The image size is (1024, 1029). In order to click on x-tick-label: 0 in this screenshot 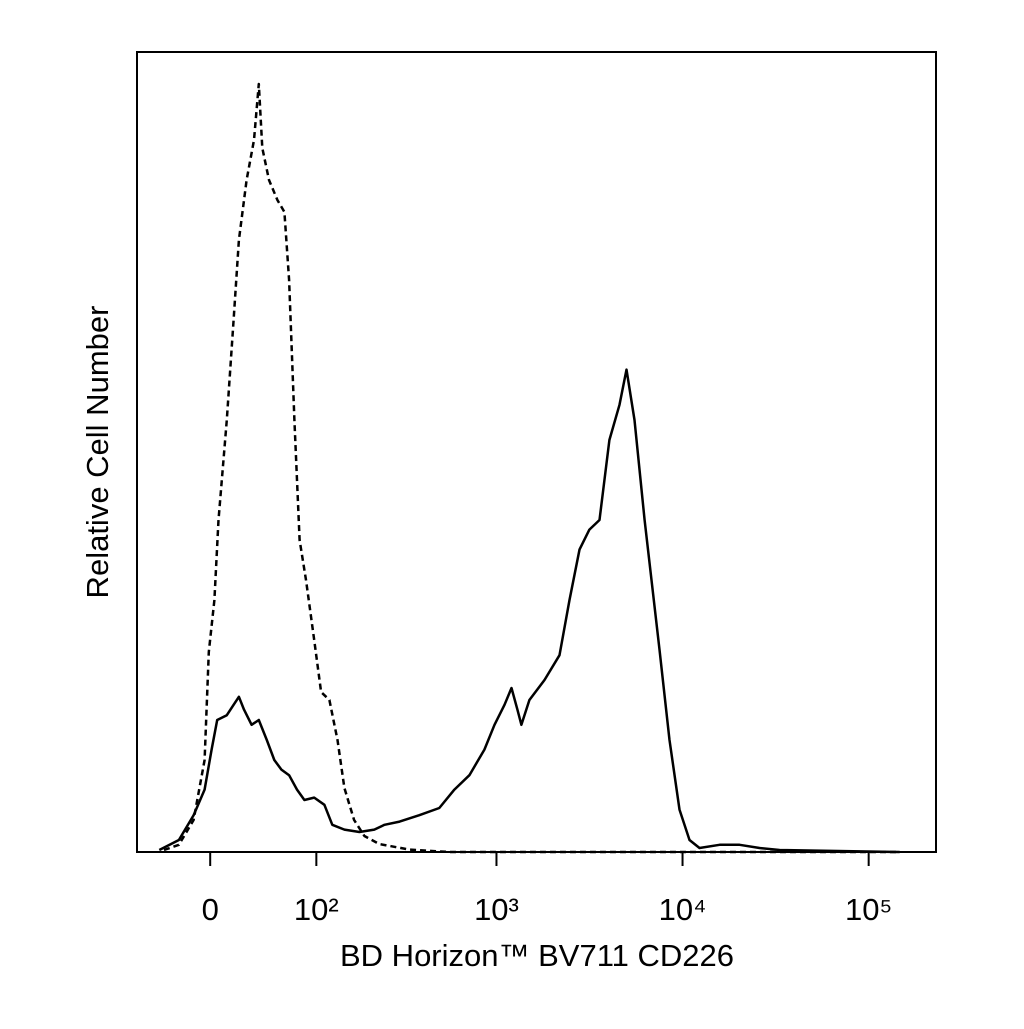, I will do `click(210, 909)`.